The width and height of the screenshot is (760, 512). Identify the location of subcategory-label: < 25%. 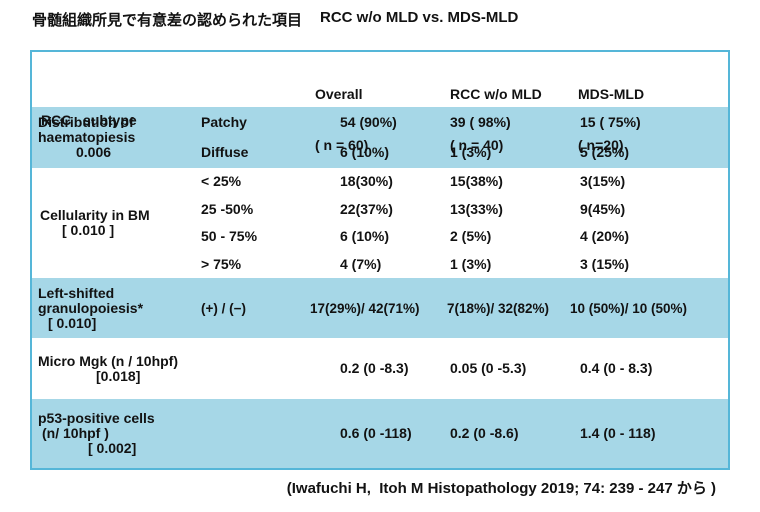
(221, 181).